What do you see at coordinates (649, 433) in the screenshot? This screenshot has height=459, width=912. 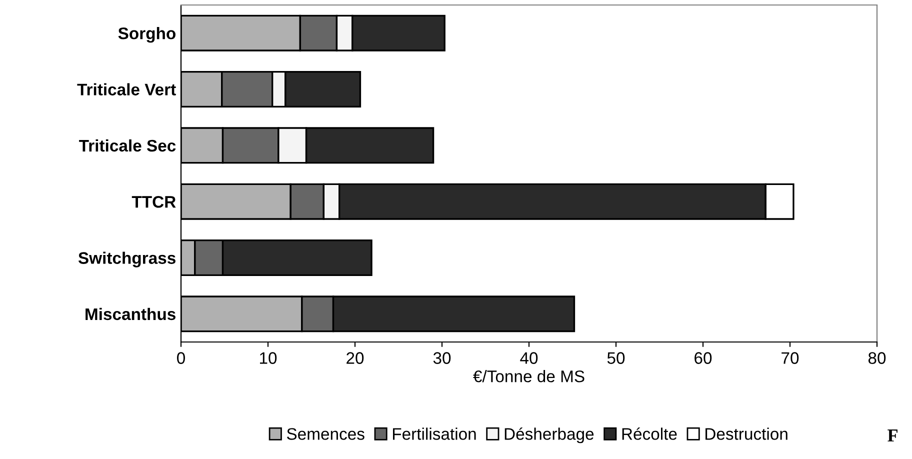 I see `legend-label: Récolte` at bounding box center [649, 433].